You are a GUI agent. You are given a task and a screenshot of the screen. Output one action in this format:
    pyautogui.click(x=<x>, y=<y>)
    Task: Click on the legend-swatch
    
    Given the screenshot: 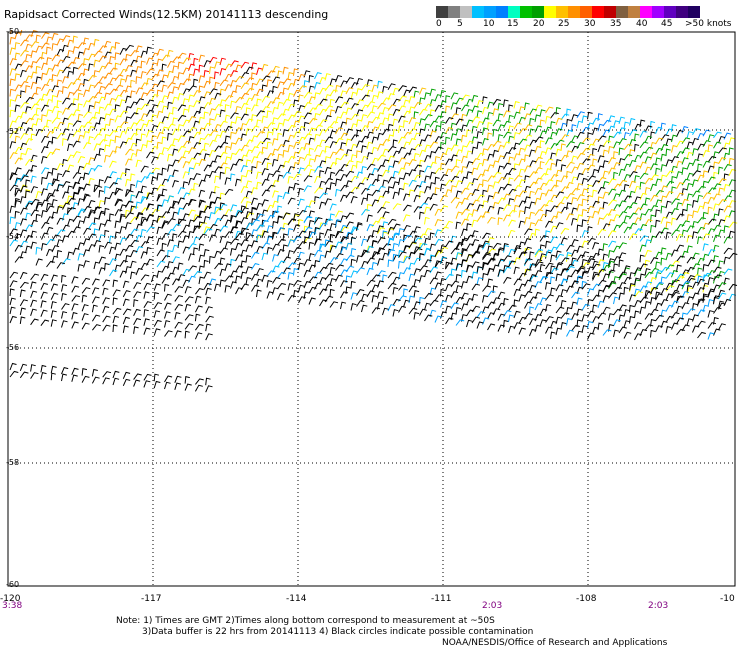 What is the action you would take?
    pyautogui.click(x=634, y=12)
    